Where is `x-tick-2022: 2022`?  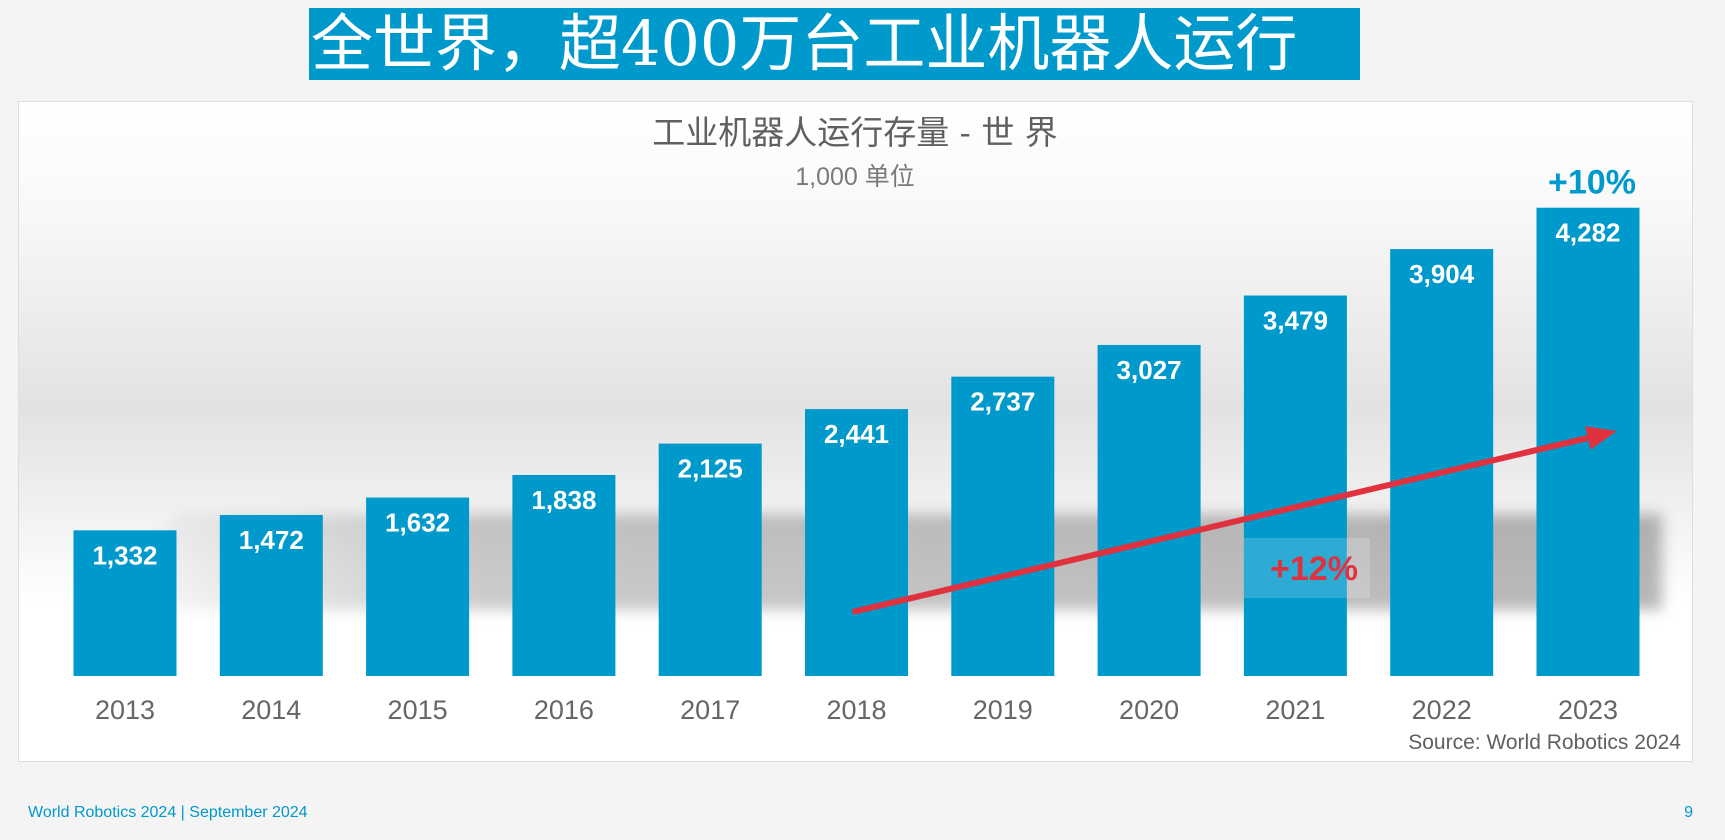 x-tick-2022: 2022 is located at coordinates (1442, 710).